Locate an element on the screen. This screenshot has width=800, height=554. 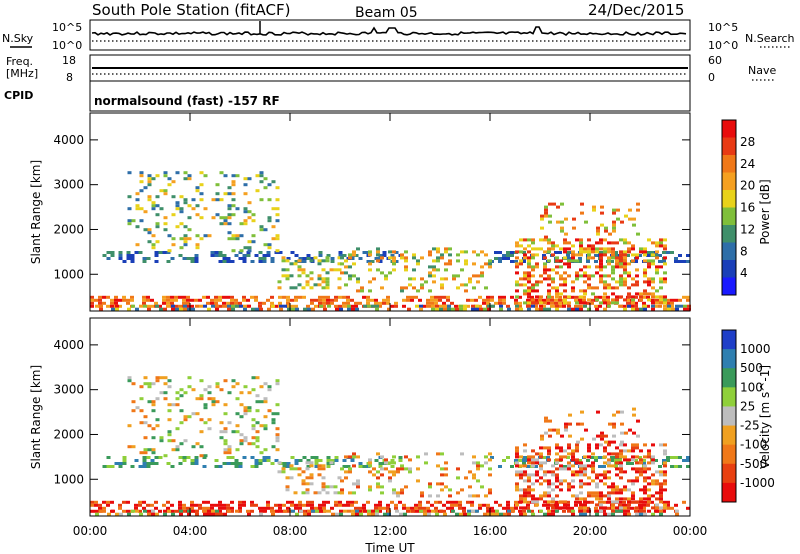
colorbar-tick-label: 100 is located at coordinates (751, 387).